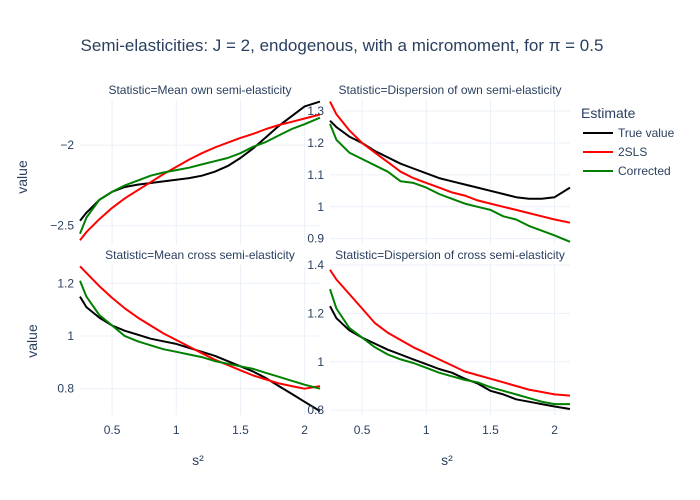 The image size is (700, 500). What do you see at coordinates (198, 460) in the screenshot?
I see `x-axis-title-left: s²` at bounding box center [198, 460].